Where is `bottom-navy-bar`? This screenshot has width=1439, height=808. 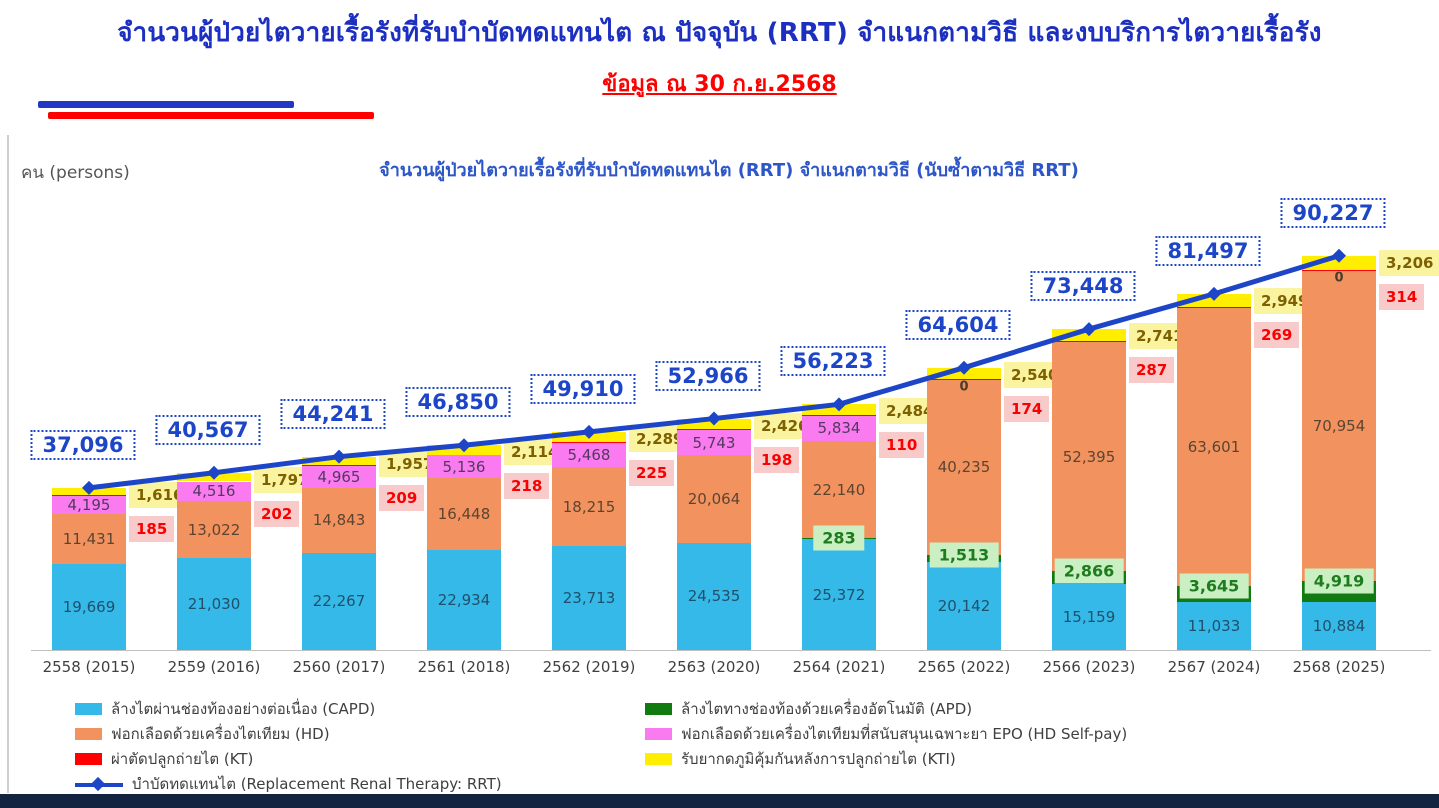 bottom-navy-bar is located at coordinates (719, 801).